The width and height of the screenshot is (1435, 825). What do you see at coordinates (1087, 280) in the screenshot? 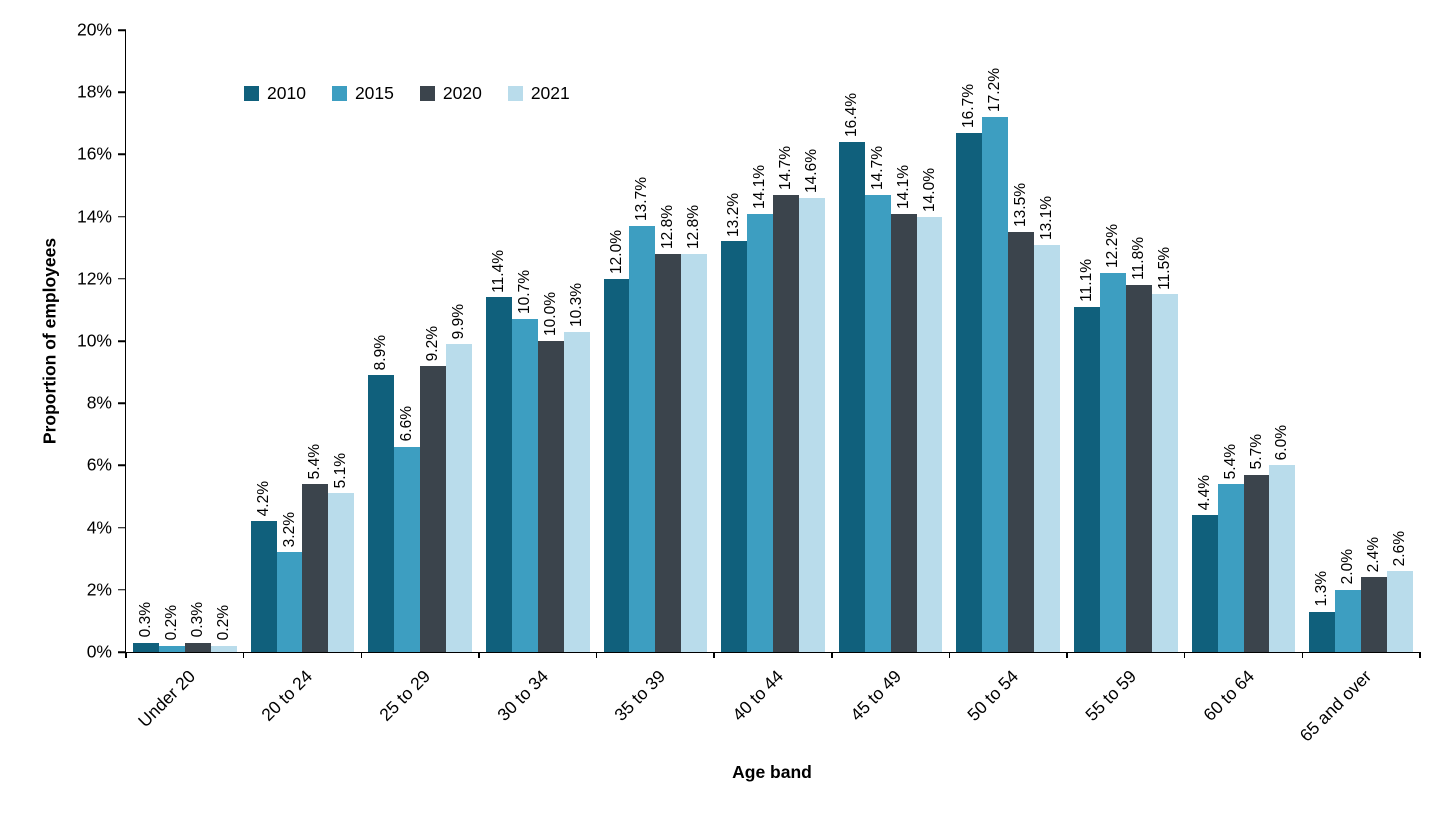
I see `bar-value-label: 11.1%` at bounding box center [1087, 280].